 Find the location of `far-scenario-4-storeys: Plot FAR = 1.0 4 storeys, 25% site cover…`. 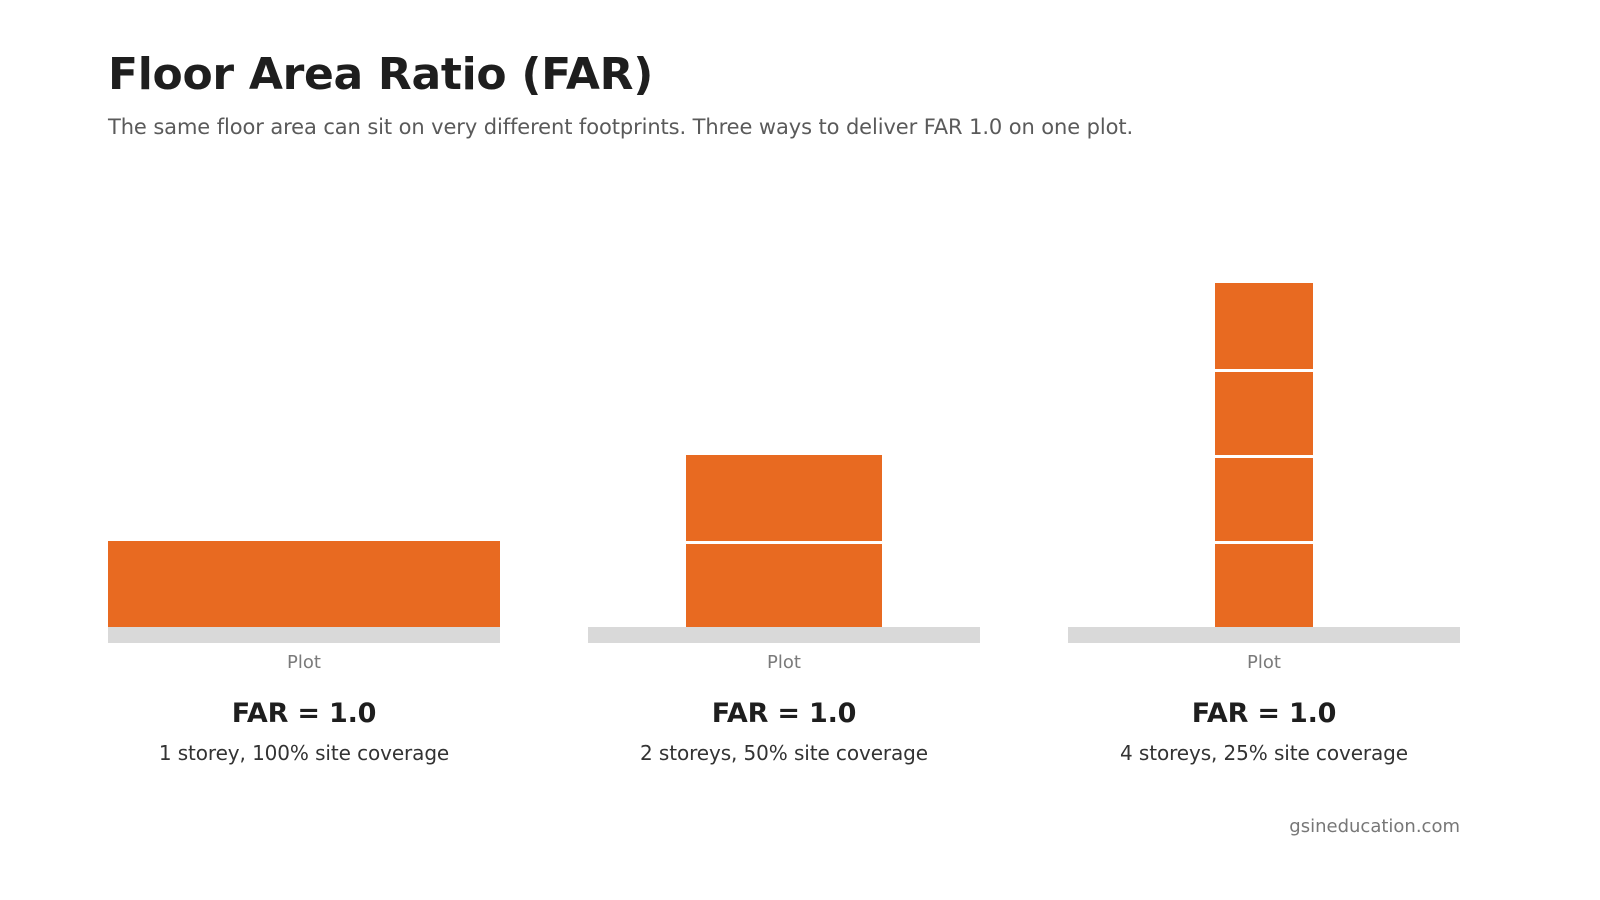

far-scenario-4-storeys: Plot FAR = 1.0 4 storeys, 25% site cover… is located at coordinates (1264, 520).